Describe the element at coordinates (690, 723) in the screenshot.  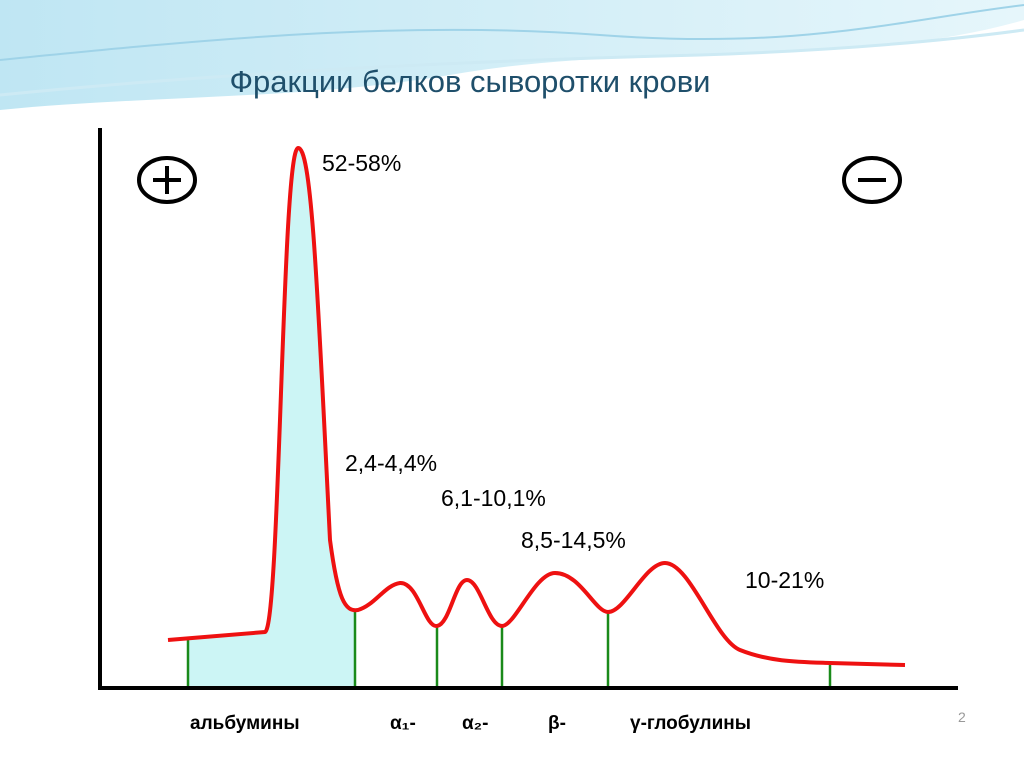
I see `fraction-label: γ-глобулины` at that location.